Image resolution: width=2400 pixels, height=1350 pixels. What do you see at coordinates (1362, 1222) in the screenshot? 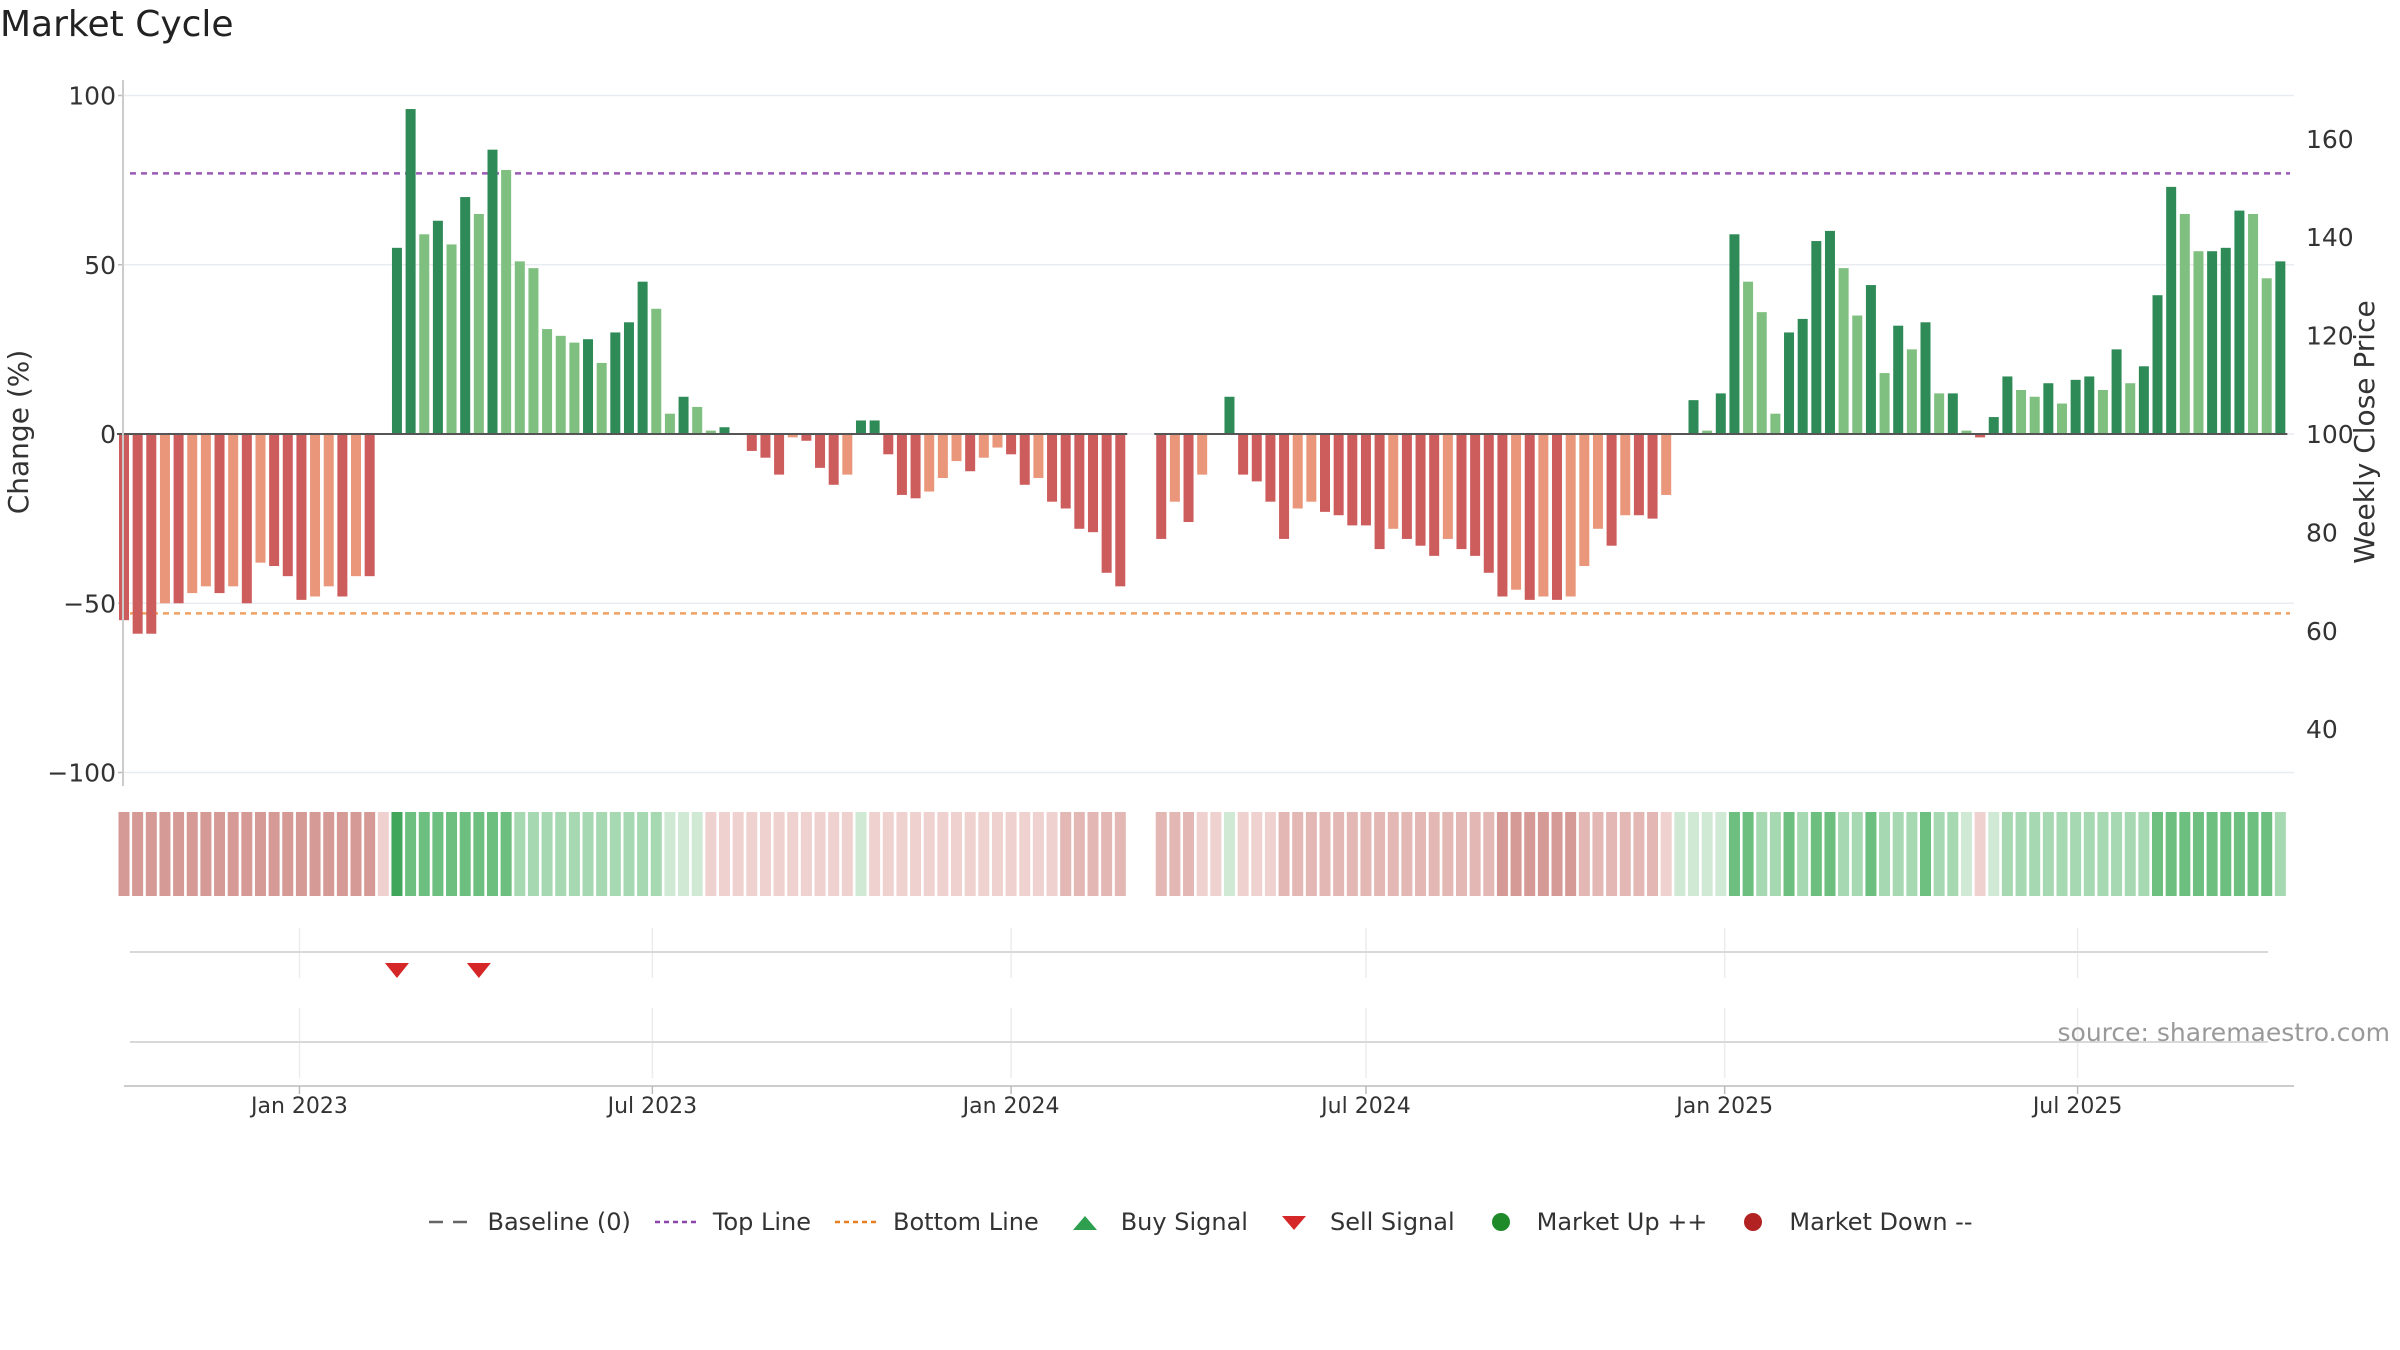
I see `legend-item: Sell Signal` at bounding box center [1362, 1222].